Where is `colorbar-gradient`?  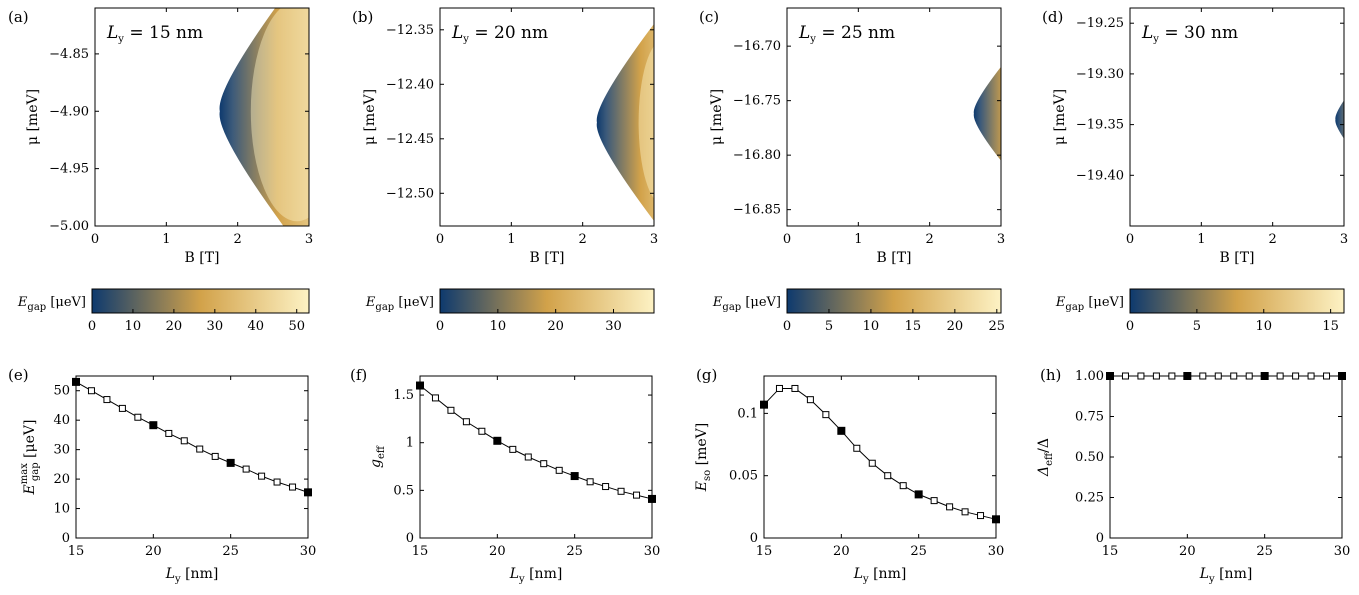
colorbar-gradient is located at coordinates (1237, 301).